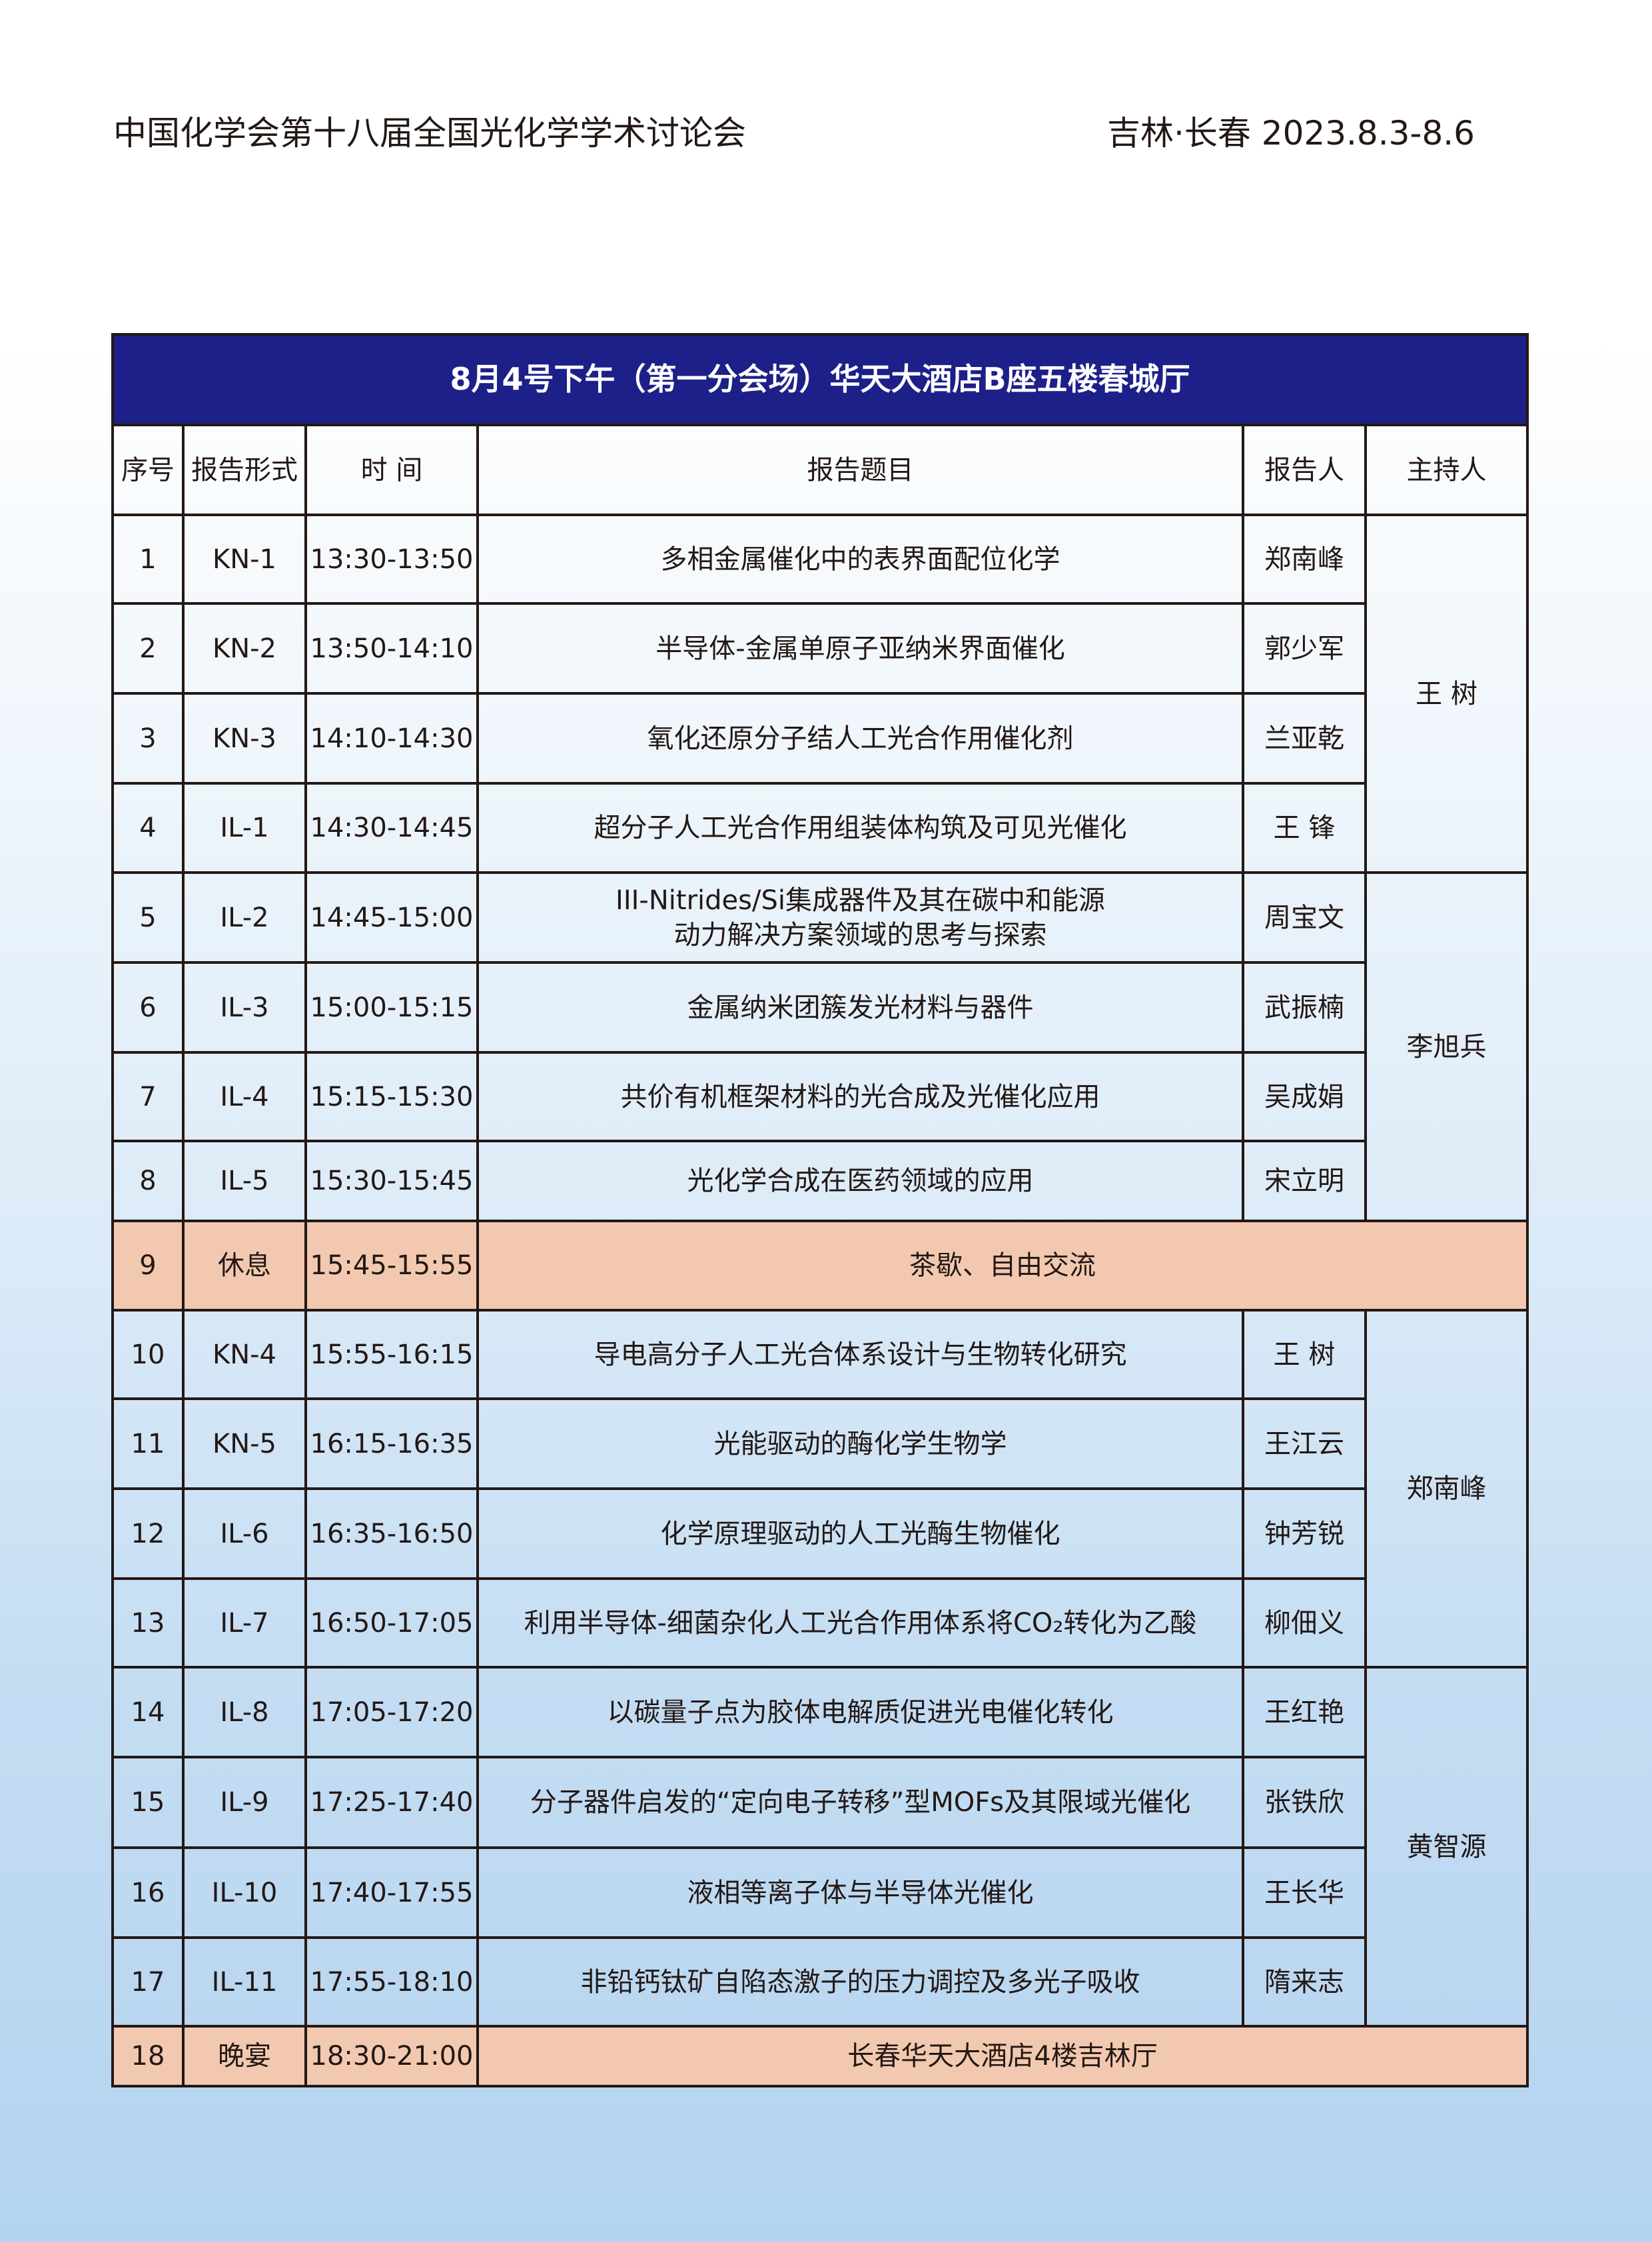 Image resolution: width=1652 pixels, height=2242 pixels. What do you see at coordinates (391, 1892) in the screenshot?
I see `time-slot: 17:40-17:55` at bounding box center [391, 1892].